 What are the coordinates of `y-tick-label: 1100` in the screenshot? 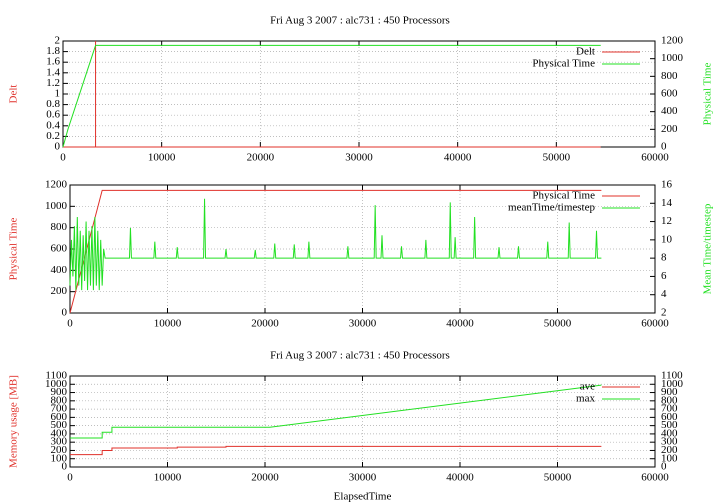 It's located at (56, 376).